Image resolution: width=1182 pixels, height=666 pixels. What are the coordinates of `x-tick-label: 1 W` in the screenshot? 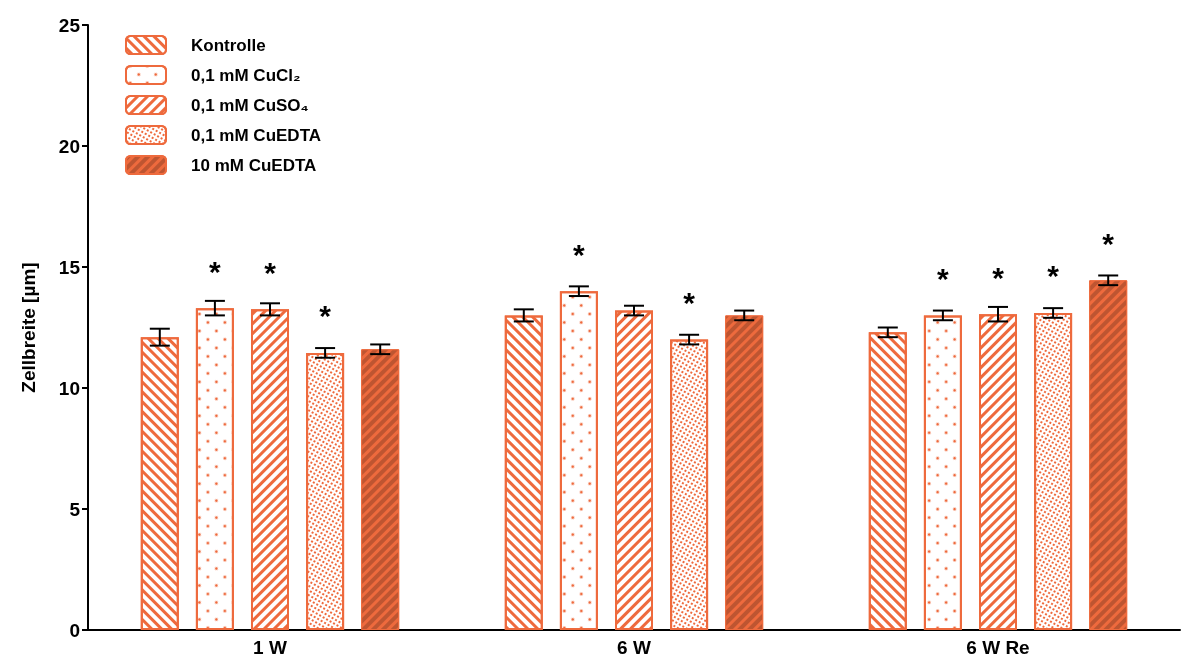 It's located at (270, 647).